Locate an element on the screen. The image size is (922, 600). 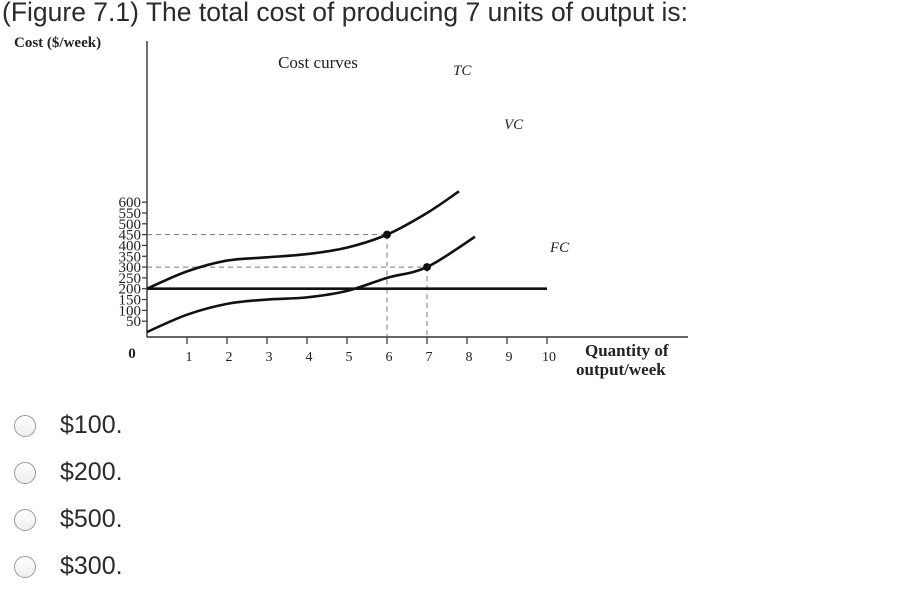
y-tick-label: 400 is located at coordinates (130, 246).